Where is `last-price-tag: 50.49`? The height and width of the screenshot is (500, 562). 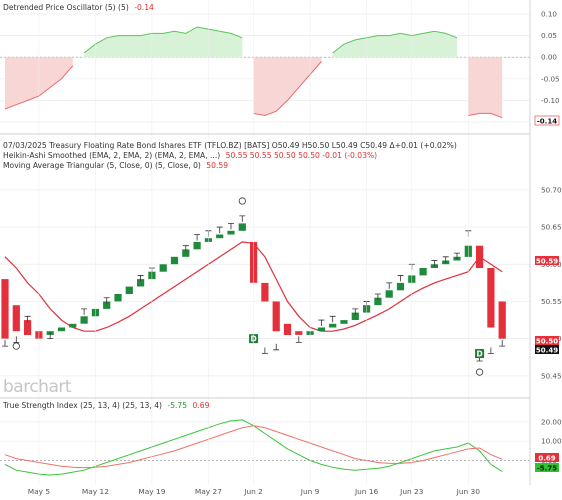
last-price-tag: 50.49 is located at coordinates (547, 349).